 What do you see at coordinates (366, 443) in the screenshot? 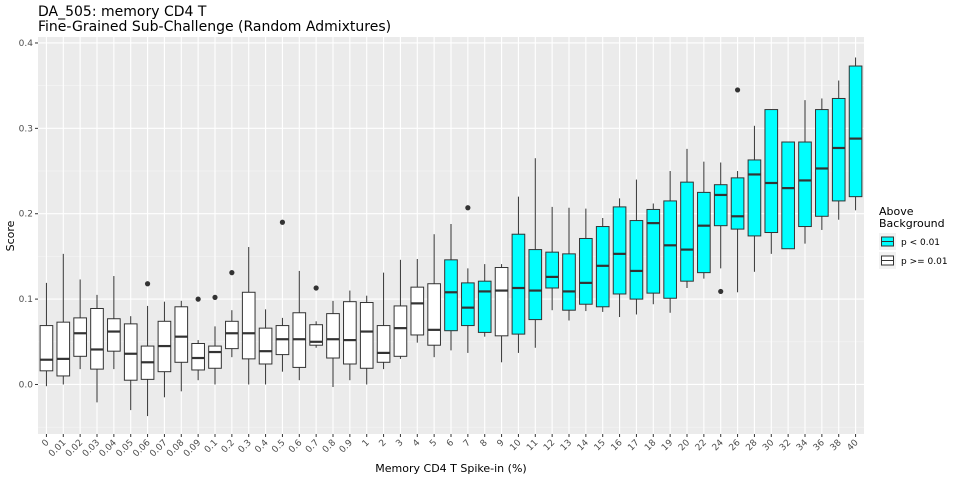
I see `x-tick-label: 1` at bounding box center [366, 443].